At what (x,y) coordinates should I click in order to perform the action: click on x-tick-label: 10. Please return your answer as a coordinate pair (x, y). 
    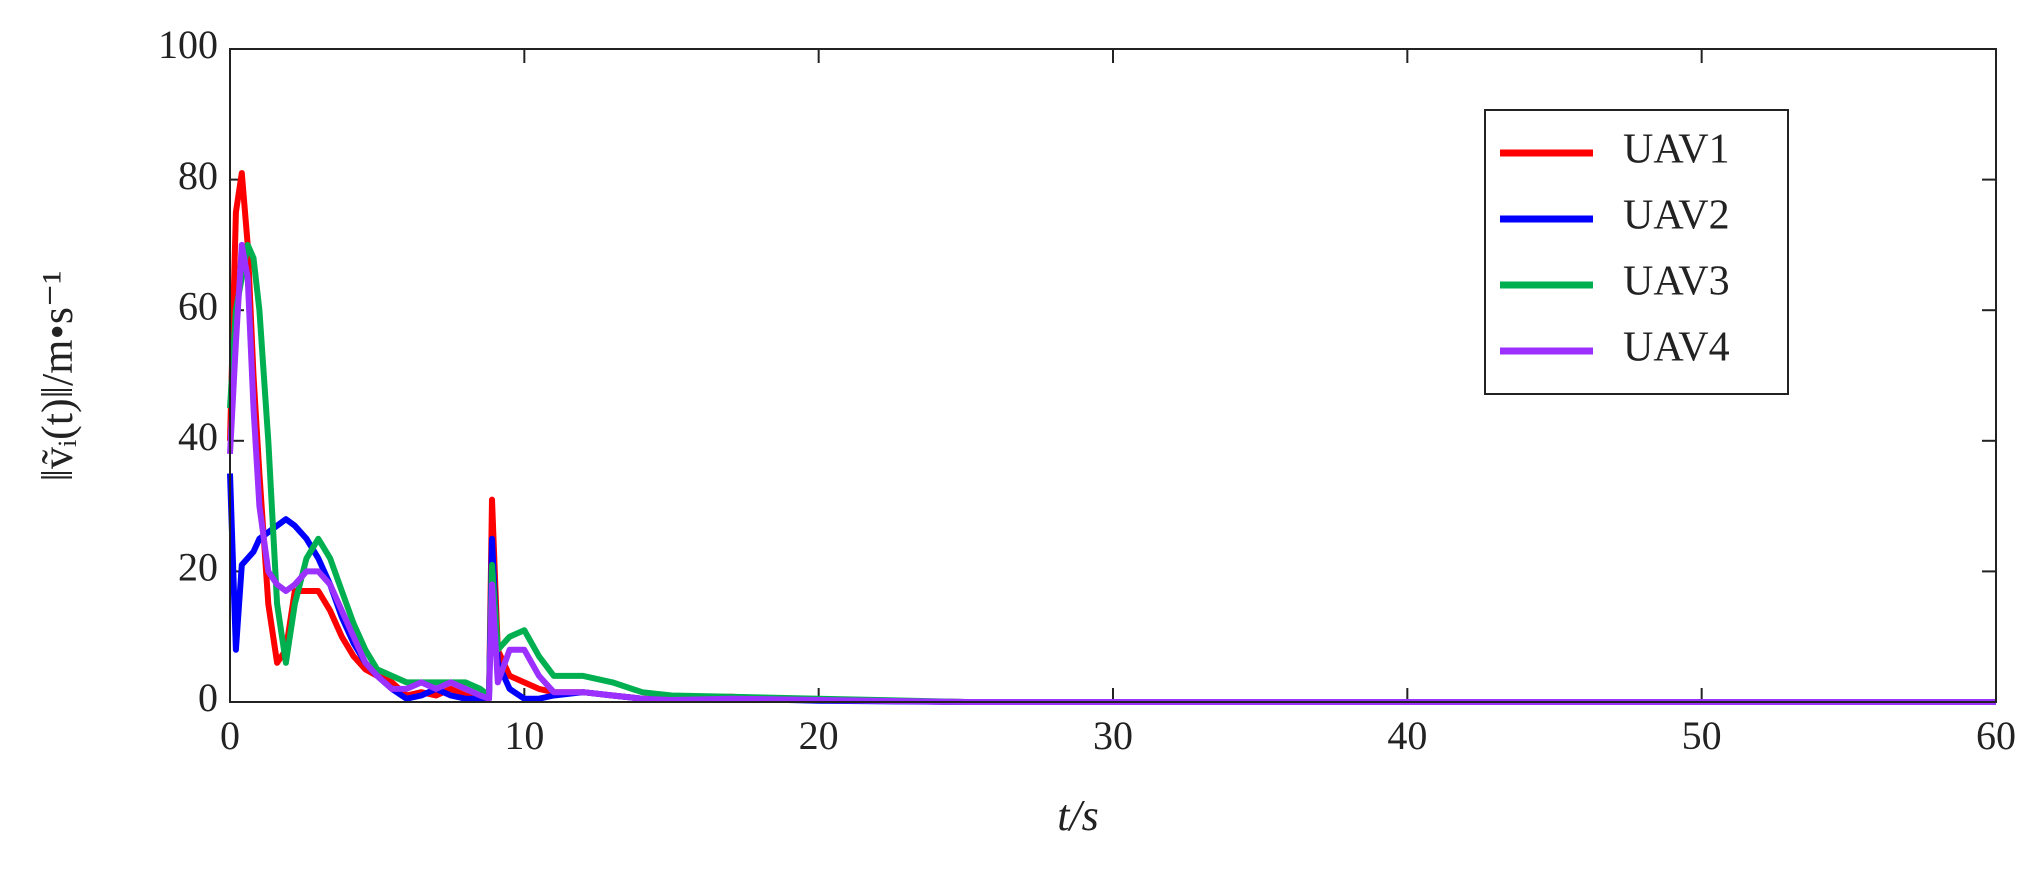
    Looking at the image, I should click on (524, 735).